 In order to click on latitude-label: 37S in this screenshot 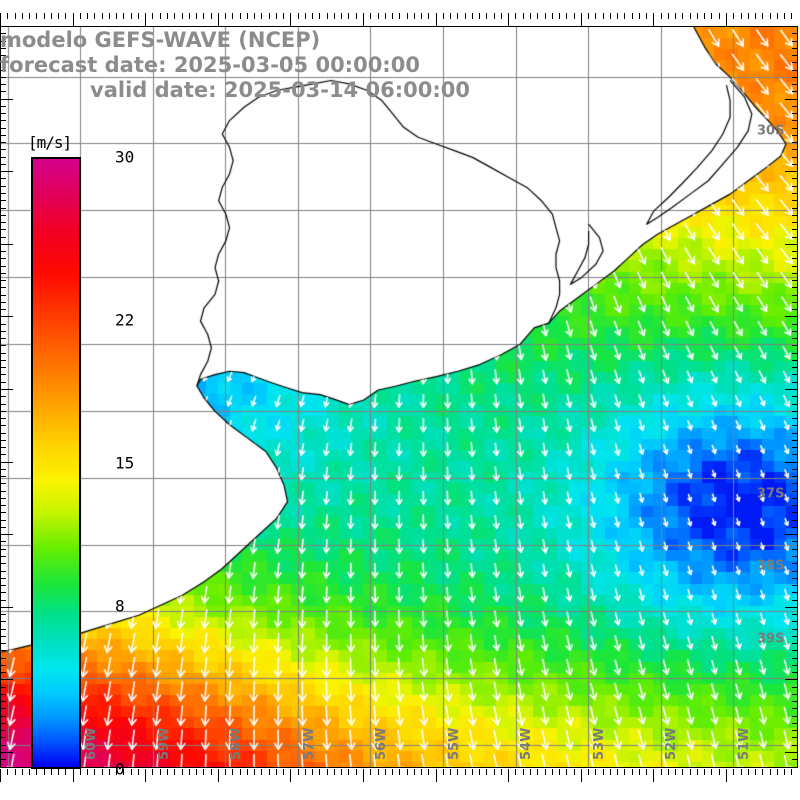, I will do `click(771, 494)`.